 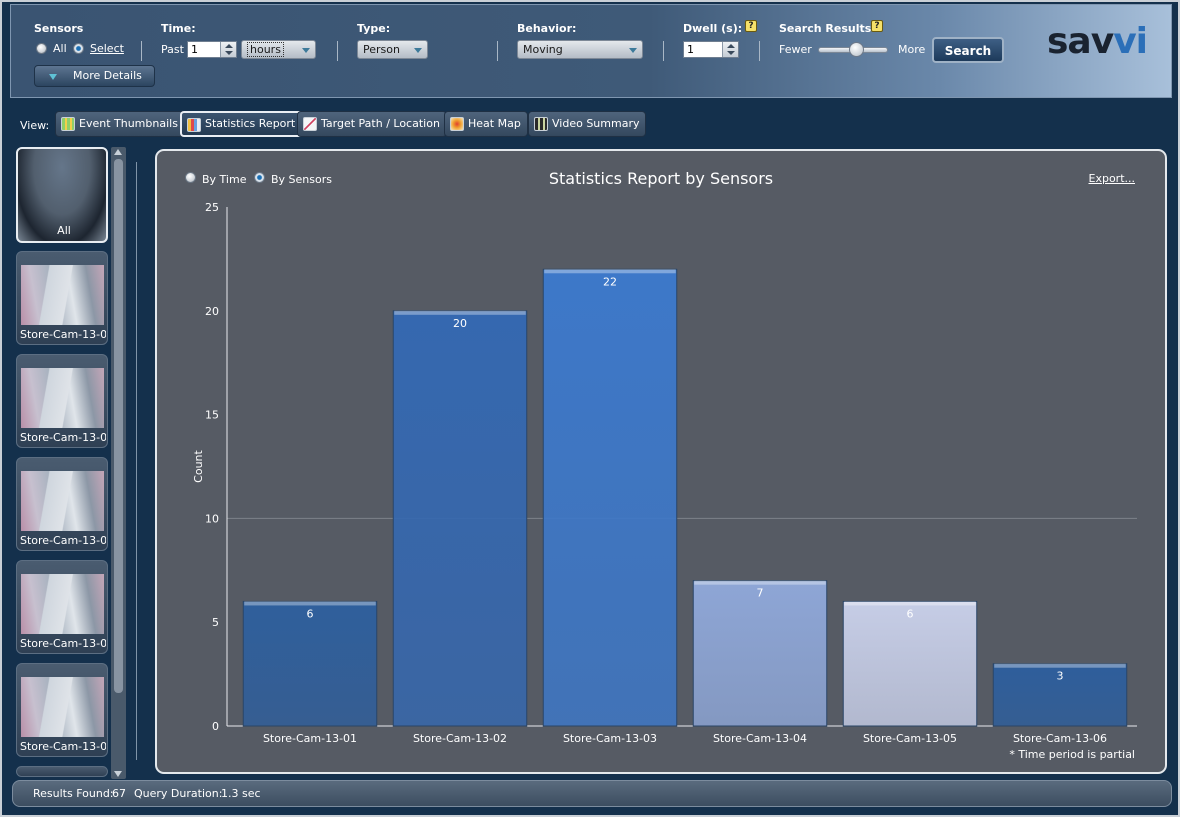 What do you see at coordinates (1080, 41) in the screenshot?
I see `logo-text-part1: sav` at bounding box center [1080, 41].